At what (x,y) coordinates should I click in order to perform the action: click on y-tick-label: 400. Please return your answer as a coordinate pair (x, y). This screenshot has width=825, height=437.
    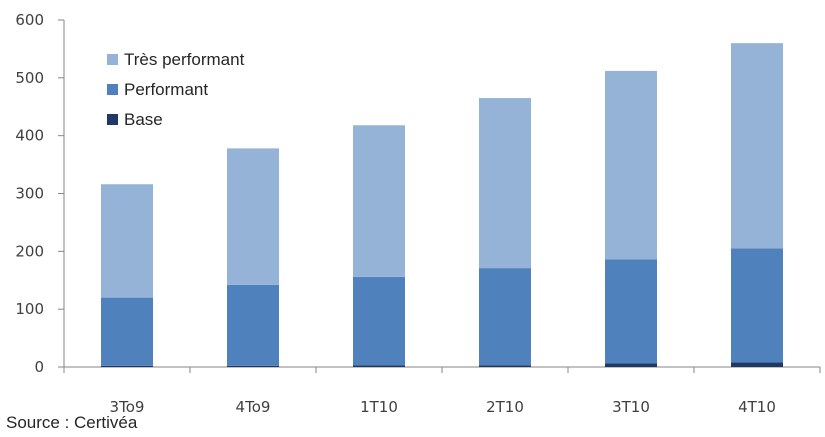
    Looking at the image, I should click on (29, 136).